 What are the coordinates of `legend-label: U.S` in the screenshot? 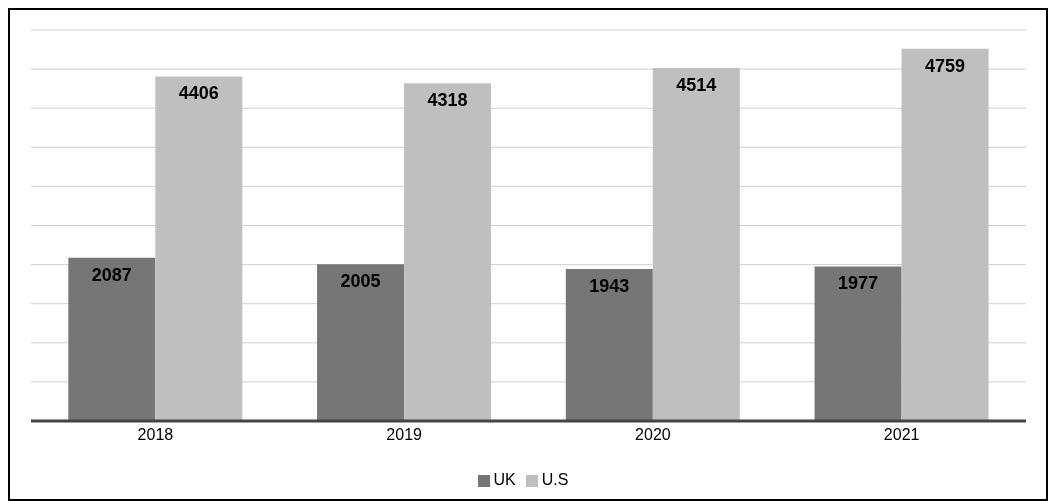 It's located at (555, 479).